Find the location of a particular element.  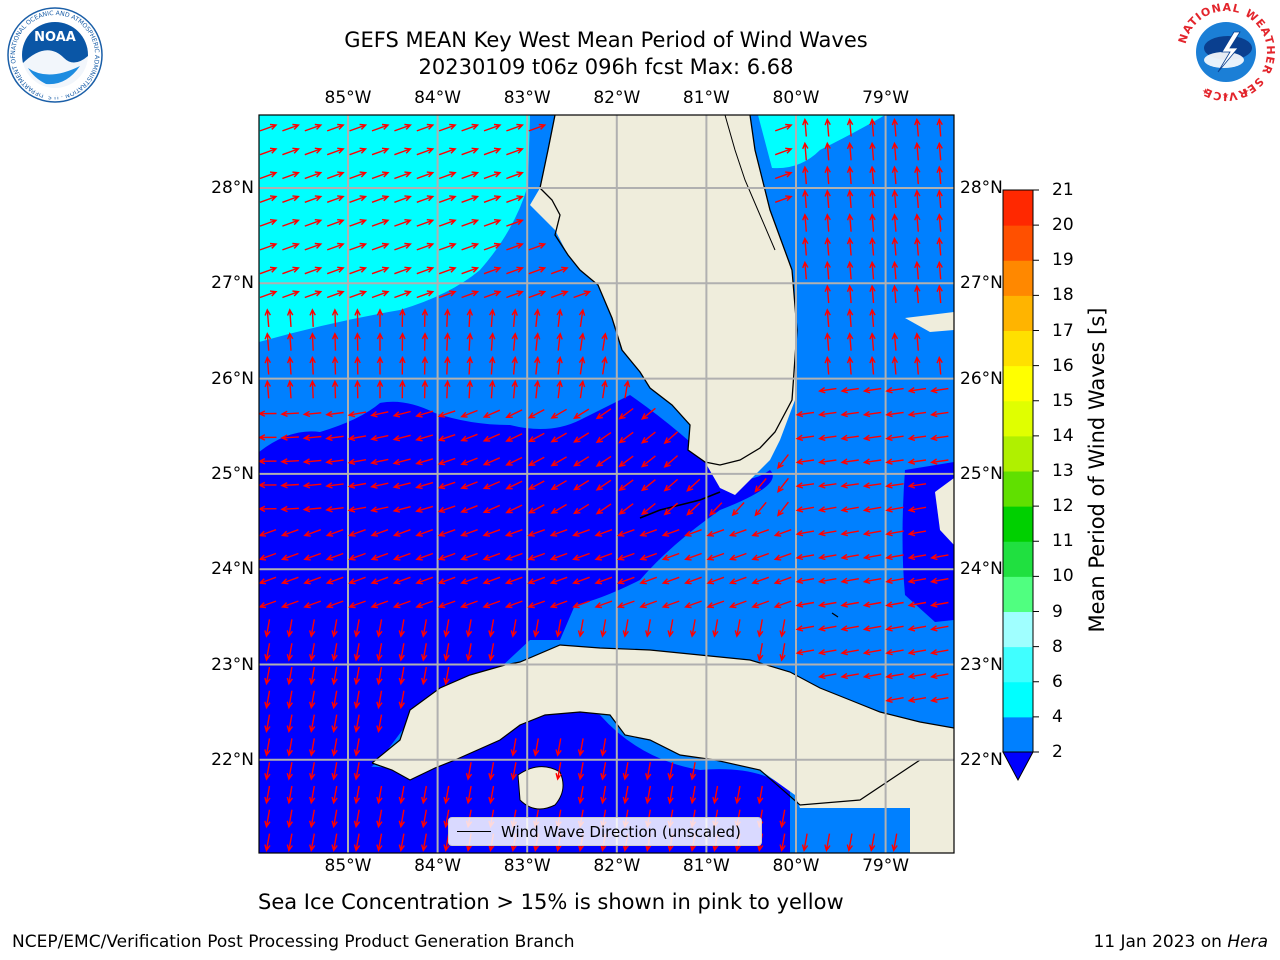

lon-tick-label-top: 83°W is located at coordinates (527, 98).